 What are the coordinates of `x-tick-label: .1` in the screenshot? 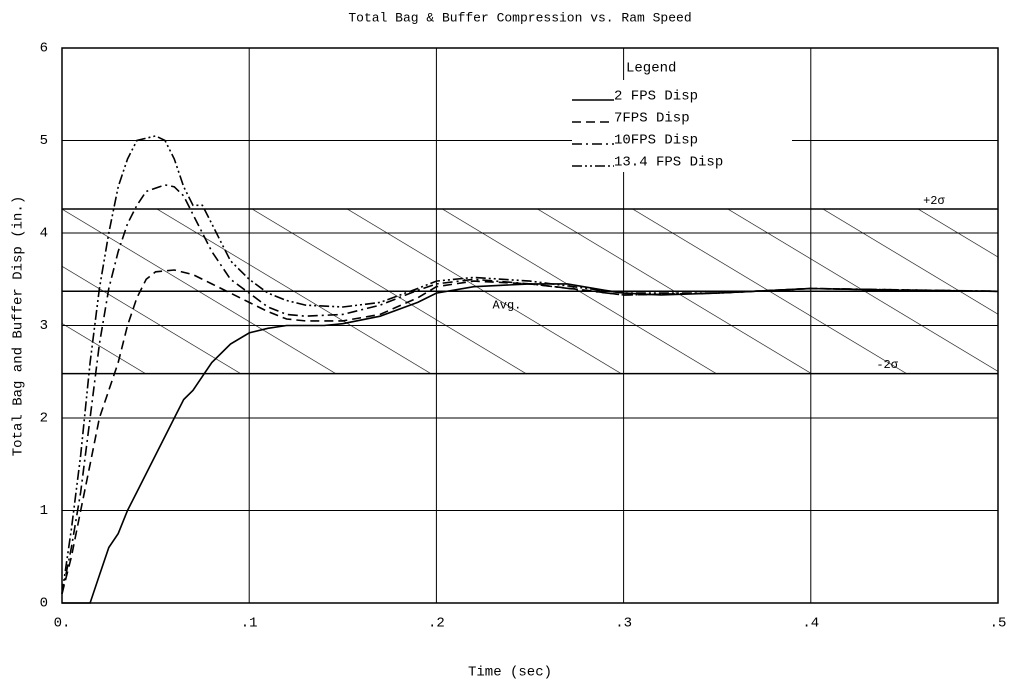 It's located at (249, 624).